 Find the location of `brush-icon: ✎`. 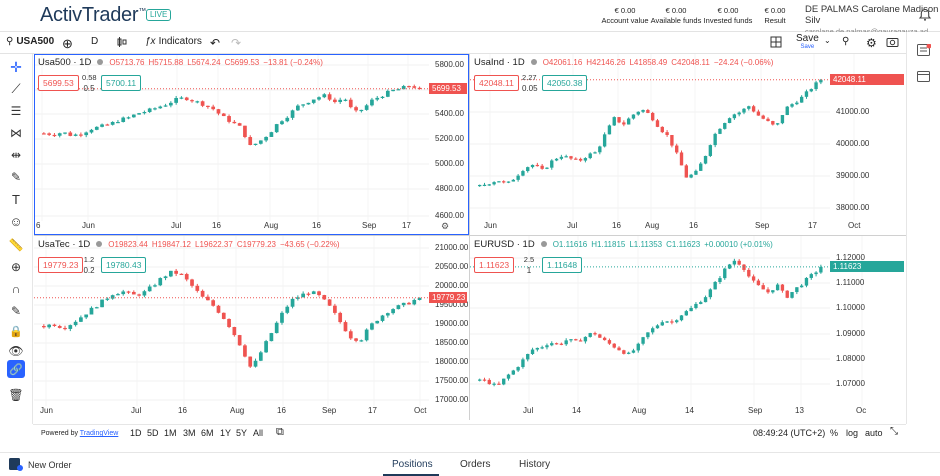

brush-icon: ✎ is located at coordinates (16, 177).